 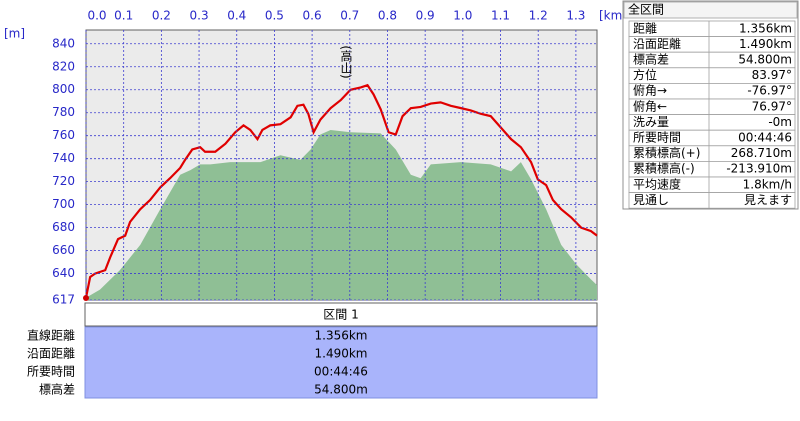 What do you see at coordinates (63, 250) in the screenshot?
I see `y-tick-label: 660` at bounding box center [63, 250].